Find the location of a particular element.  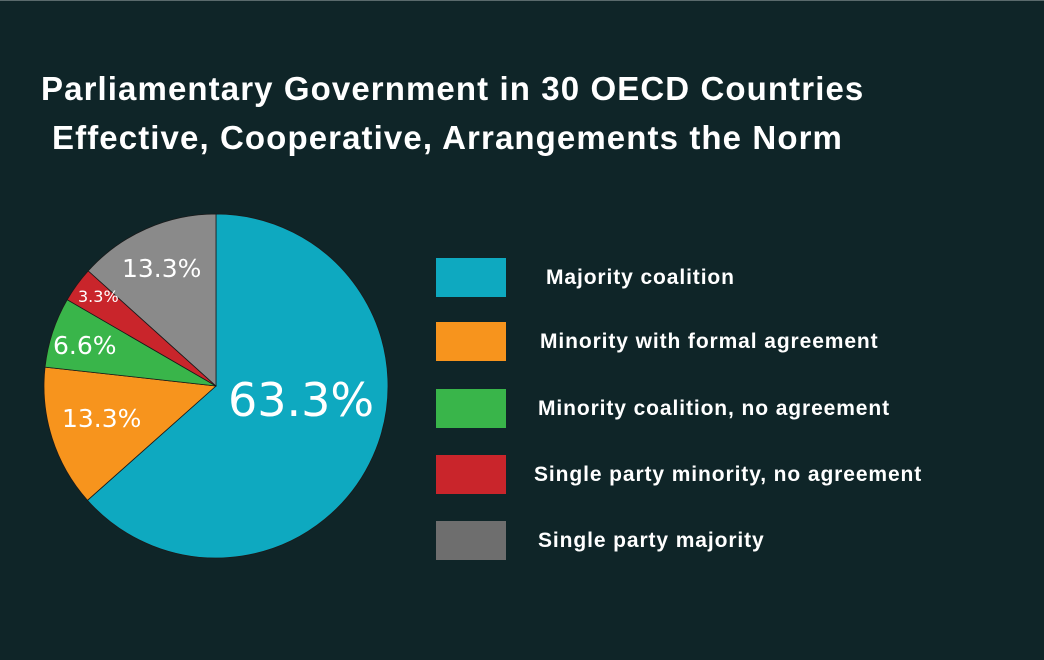

legend-label: Single party majority is located at coordinates (651, 540).